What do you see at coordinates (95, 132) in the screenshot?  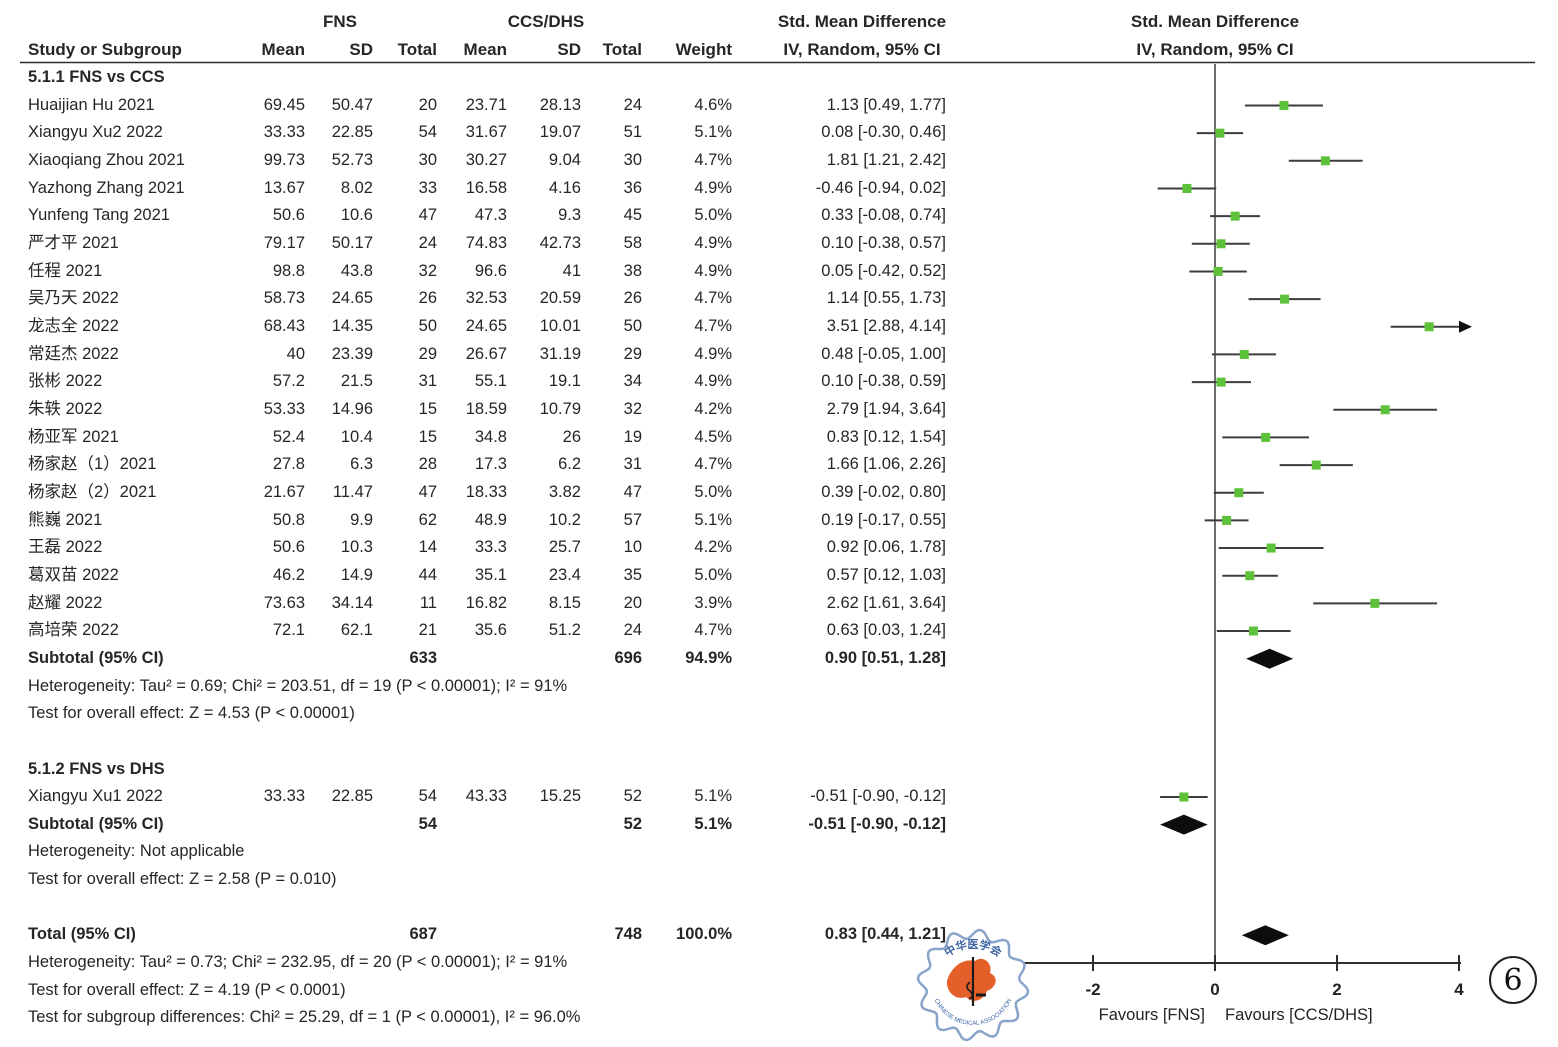 I see `study-name: Xiangyu Xu2 2022` at bounding box center [95, 132].